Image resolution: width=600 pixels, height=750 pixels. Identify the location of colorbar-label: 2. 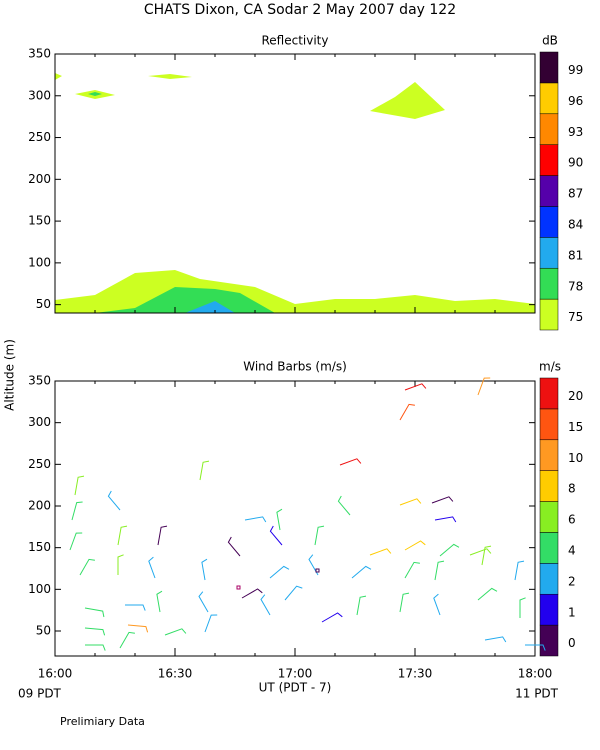
(572, 581).